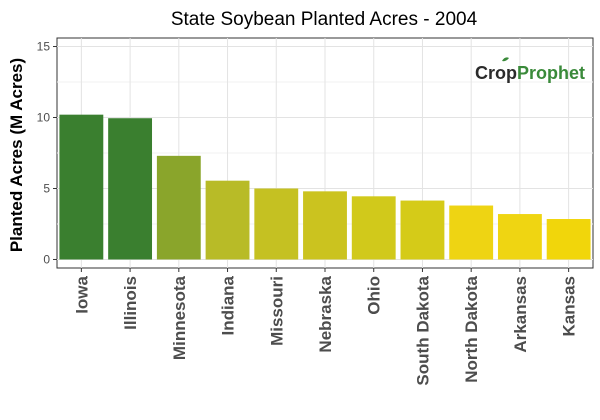 The image size is (600, 420). What do you see at coordinates (551, 73) in the screenshot?
I see `logo-prophet: Prophet` at bounding box center [551, 73].